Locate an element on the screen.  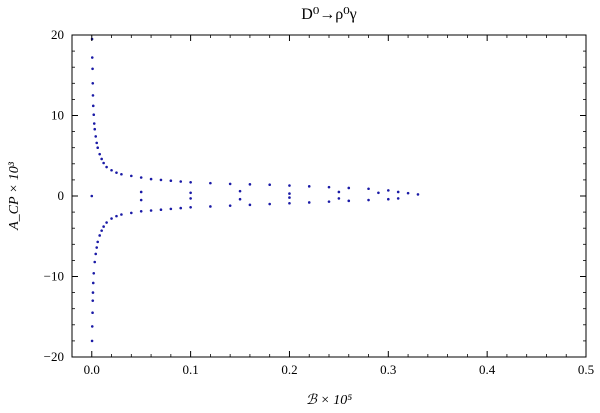
x-tick-label: 0.1 is located at coordinates (190, 369).